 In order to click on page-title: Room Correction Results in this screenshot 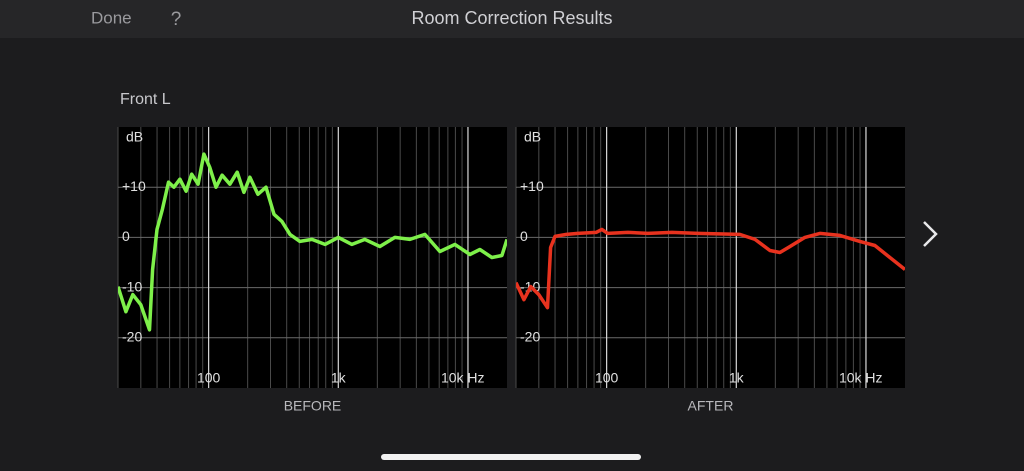, I will do `click(511, 18)`.